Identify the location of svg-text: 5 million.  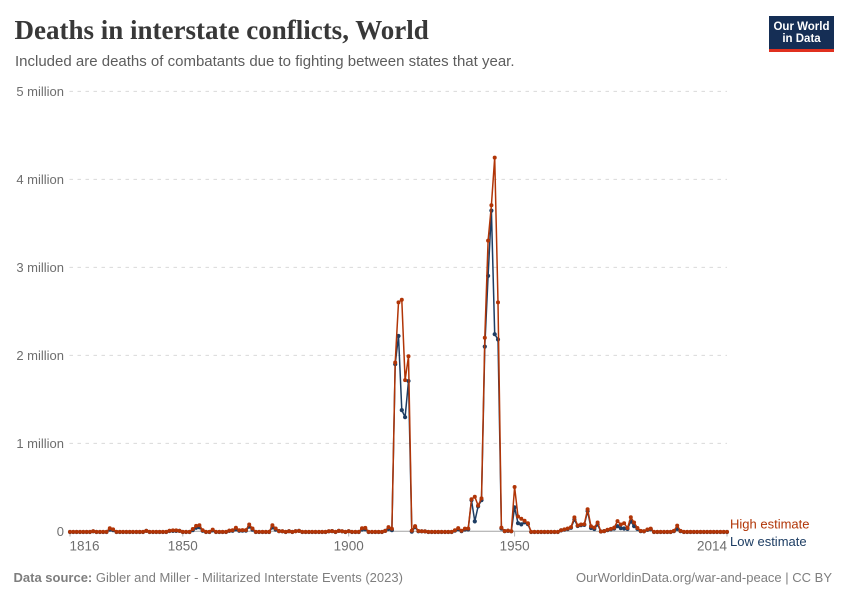
(40, 91).